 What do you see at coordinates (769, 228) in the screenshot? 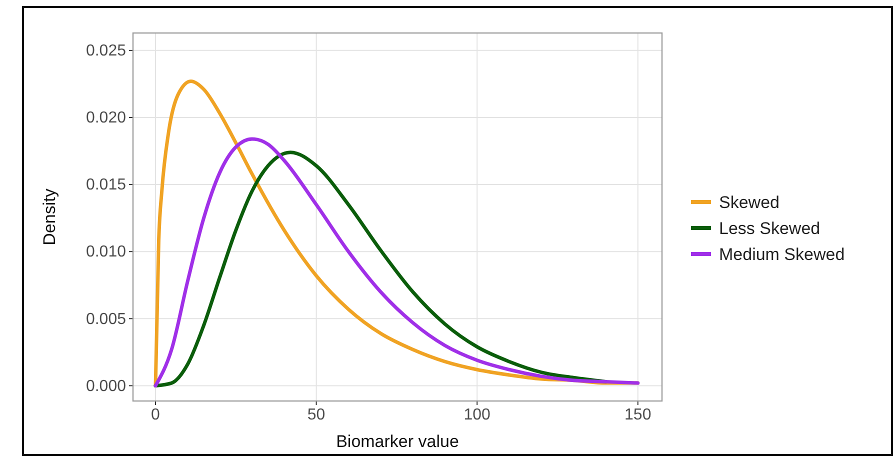
I see `legend-label: Less Skewed` at bounding box center [769, 228].